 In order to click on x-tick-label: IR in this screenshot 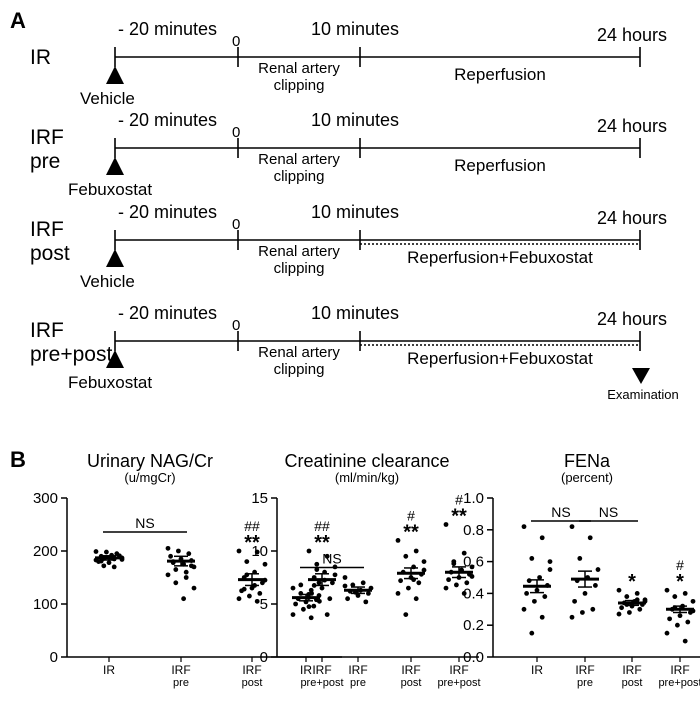, I will do `click(306, 670)`.